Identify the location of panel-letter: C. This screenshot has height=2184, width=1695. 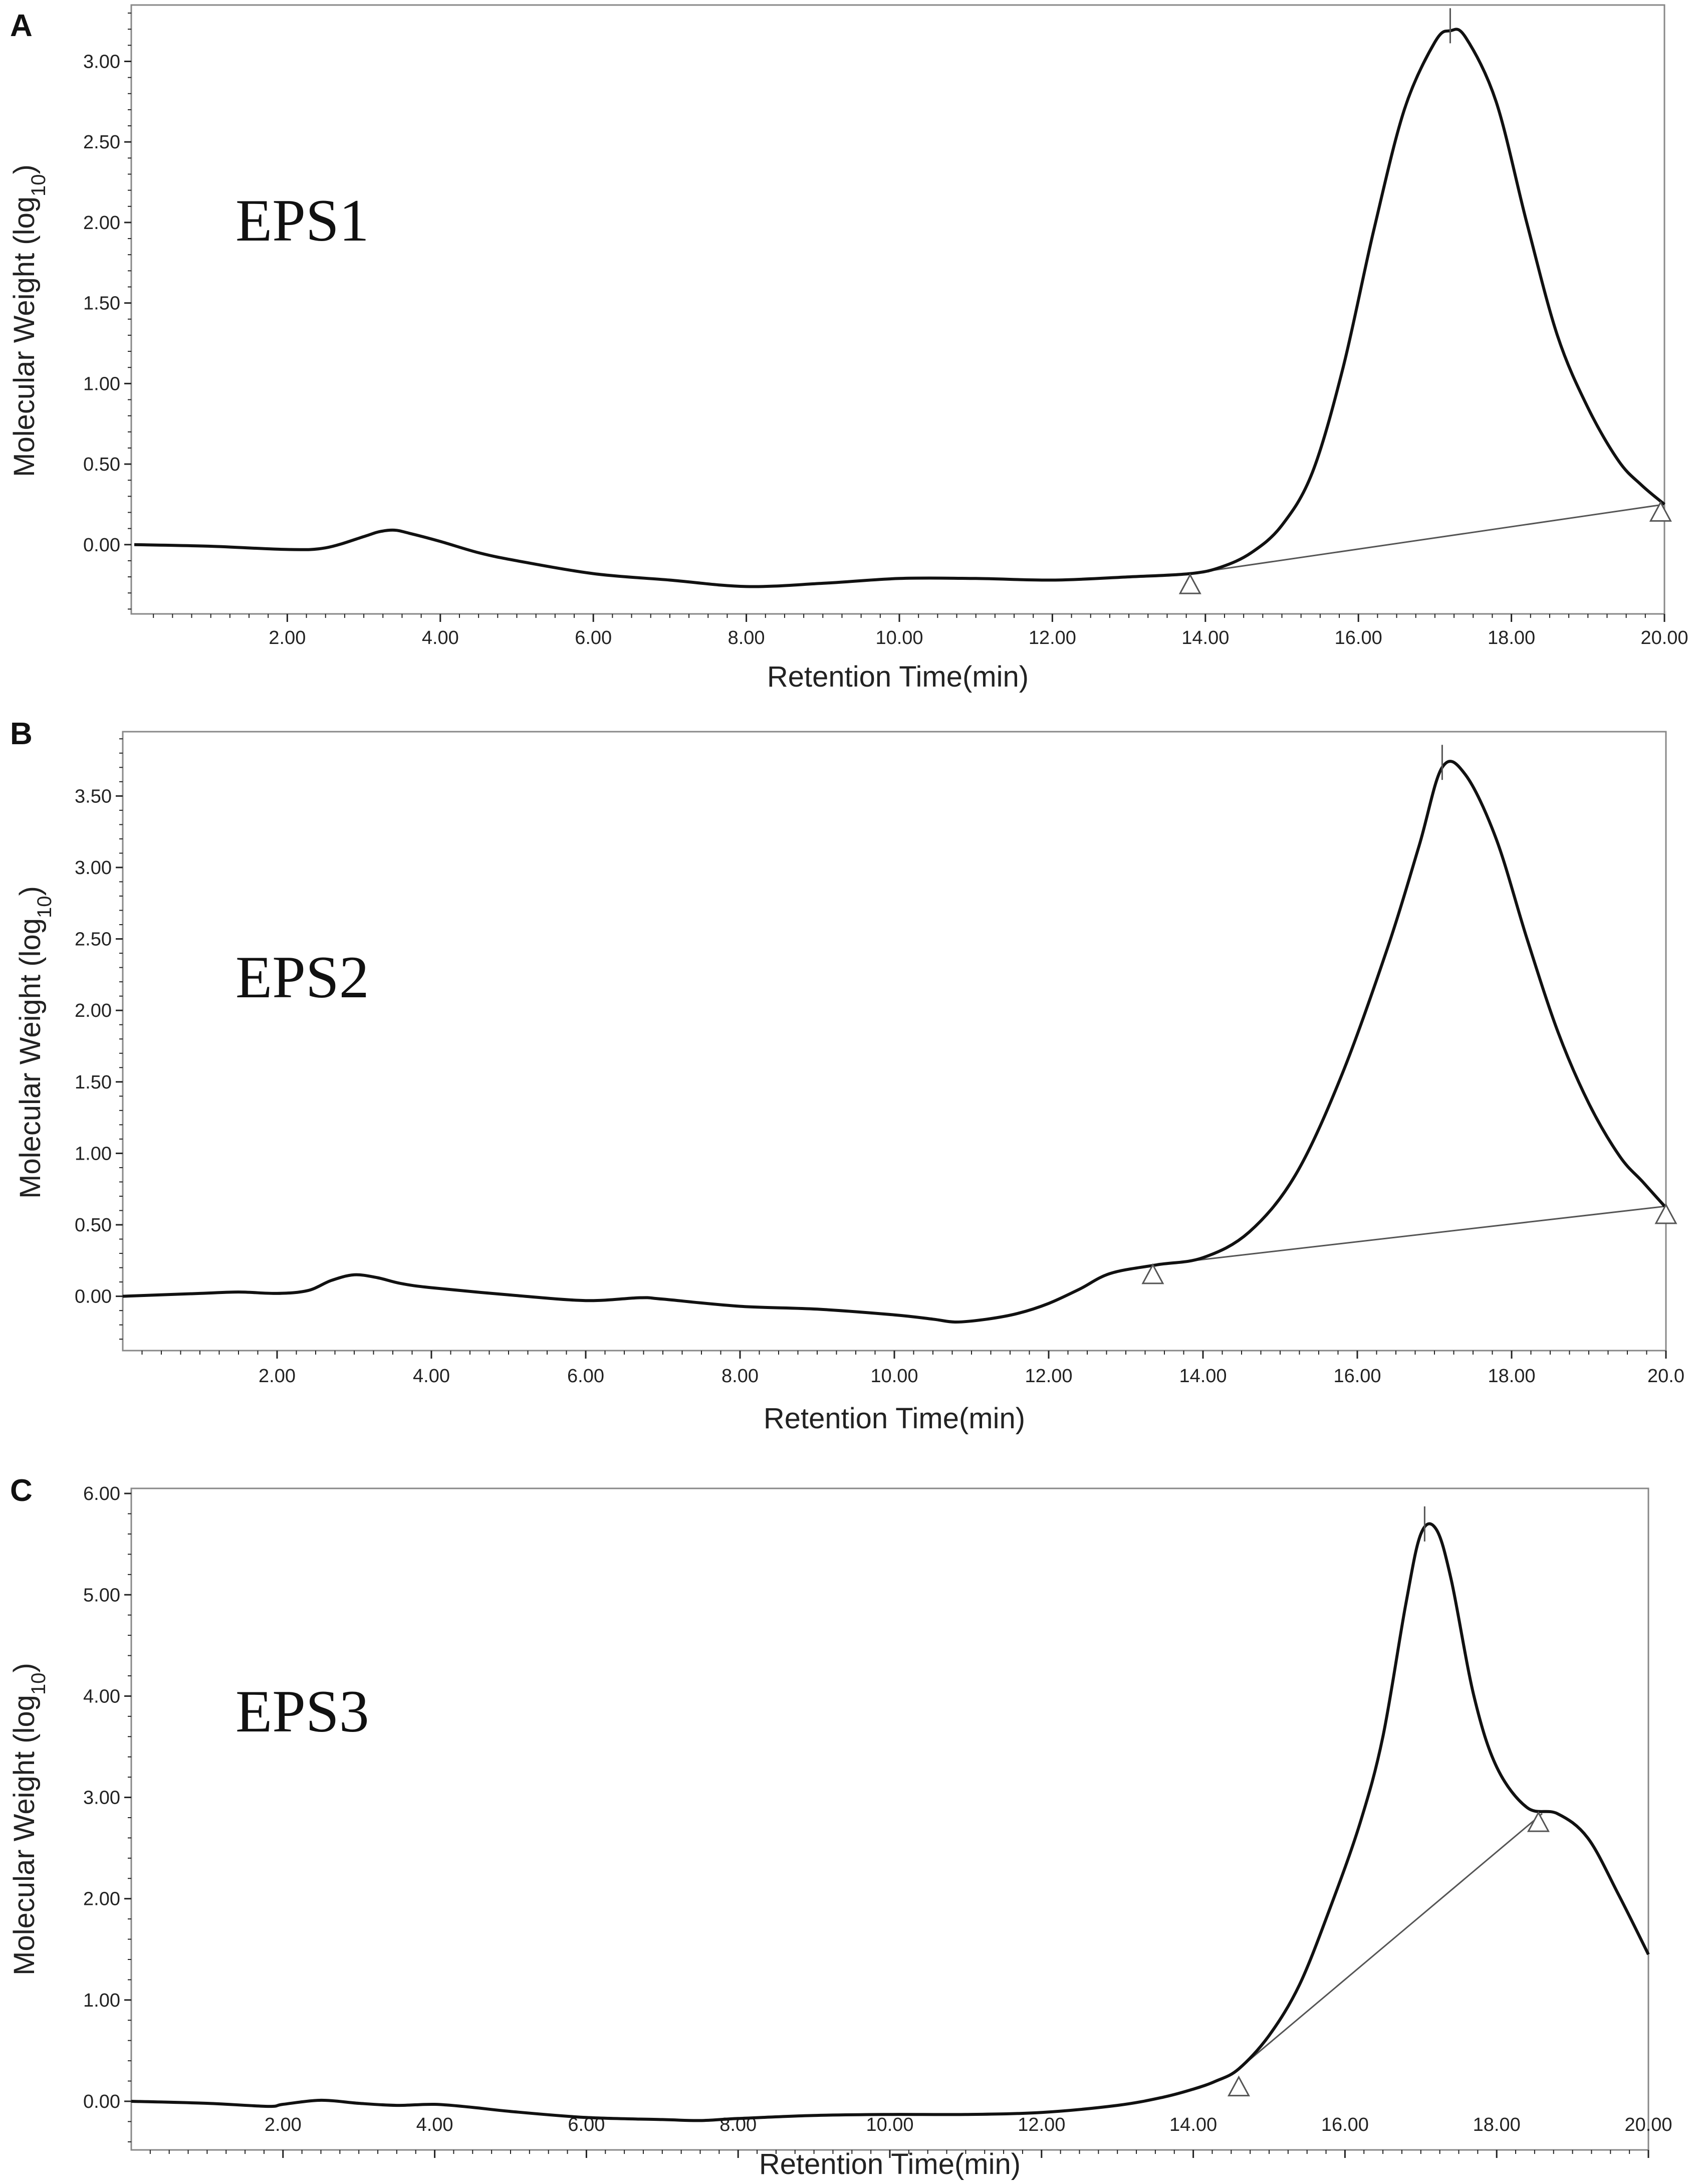
(21, 1490).